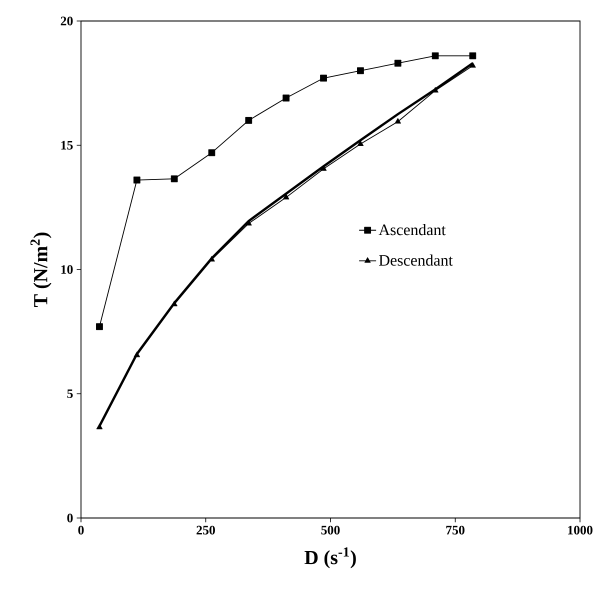 The width and height of the screenshot is (598, 598). What do you see at coordinates (205, 530) in the screenshot?
I see `x-tick-label: 250` at bounding box center [205, 530].